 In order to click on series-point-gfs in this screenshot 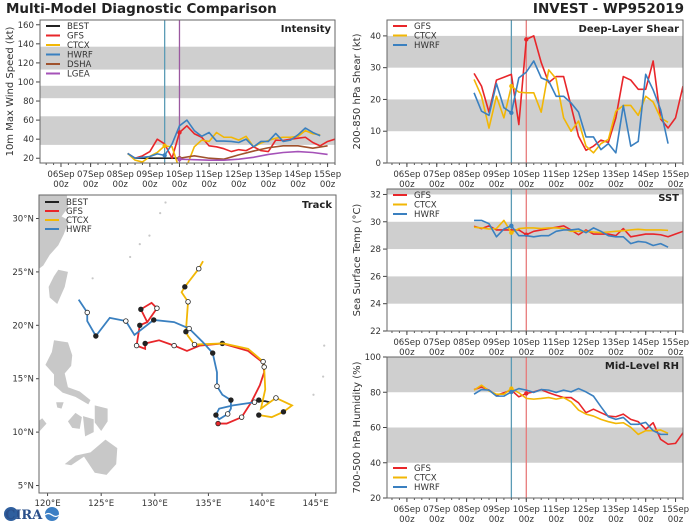, I will do `click(179, 132)`.